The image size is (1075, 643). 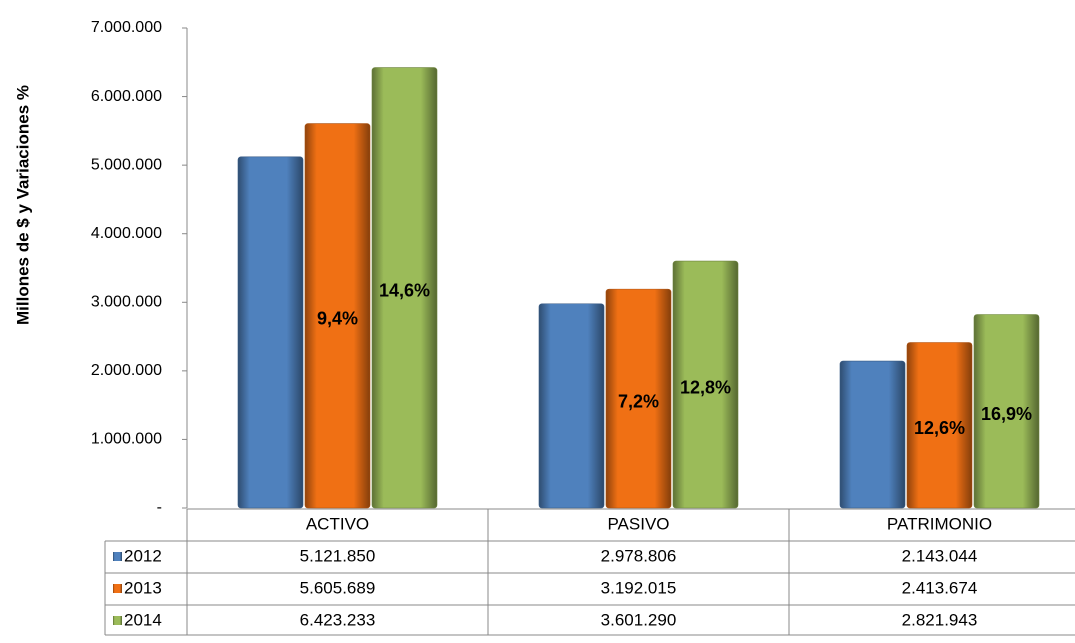 What do you see at coordinates (126, 164) in the screenshot?
I see `y-tick-label: 5.000.000` at bounding box center [126, 164].